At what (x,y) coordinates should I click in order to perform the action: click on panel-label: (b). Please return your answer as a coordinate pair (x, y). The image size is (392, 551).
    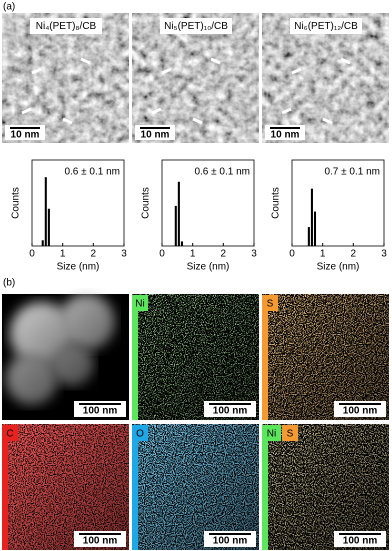
    Looking at the image, I should click on (9, 283).